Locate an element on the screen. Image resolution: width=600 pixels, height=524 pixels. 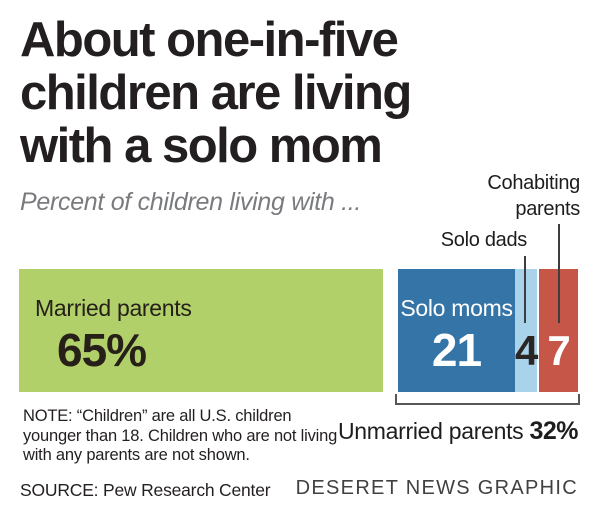
unmarried-parents-value: 32% is located at coordinates (553, 431).